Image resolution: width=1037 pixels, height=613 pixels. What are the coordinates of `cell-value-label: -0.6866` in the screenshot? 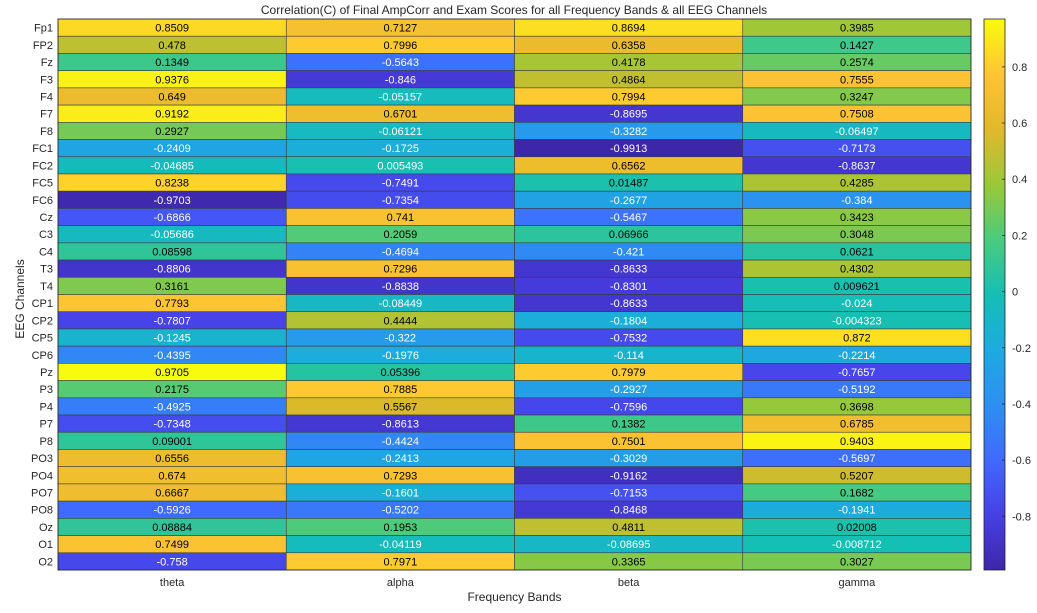 It's located at (171, 218).